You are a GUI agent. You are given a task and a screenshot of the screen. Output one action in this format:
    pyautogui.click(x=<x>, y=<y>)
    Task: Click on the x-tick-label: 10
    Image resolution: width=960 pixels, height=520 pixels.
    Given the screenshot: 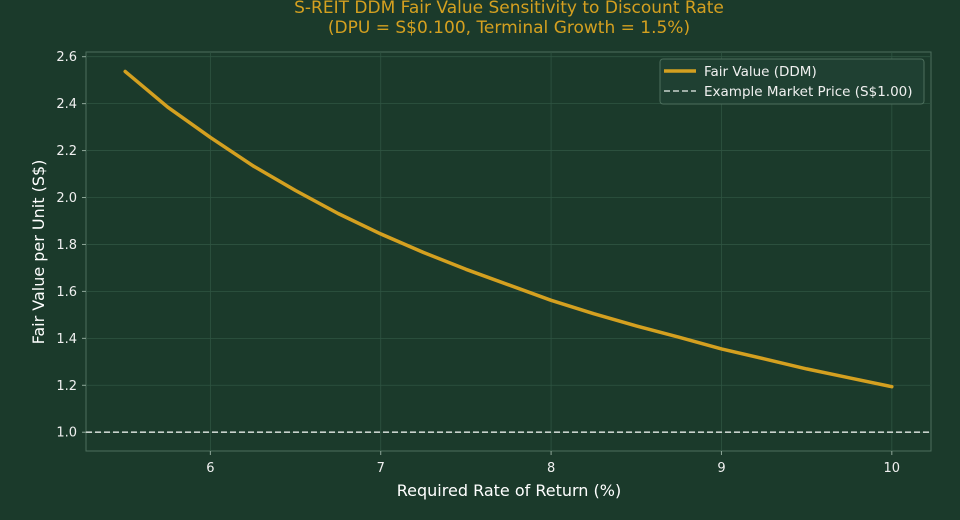 What is the action you would take?
    pyautogui.click(x=892, y=468)
    